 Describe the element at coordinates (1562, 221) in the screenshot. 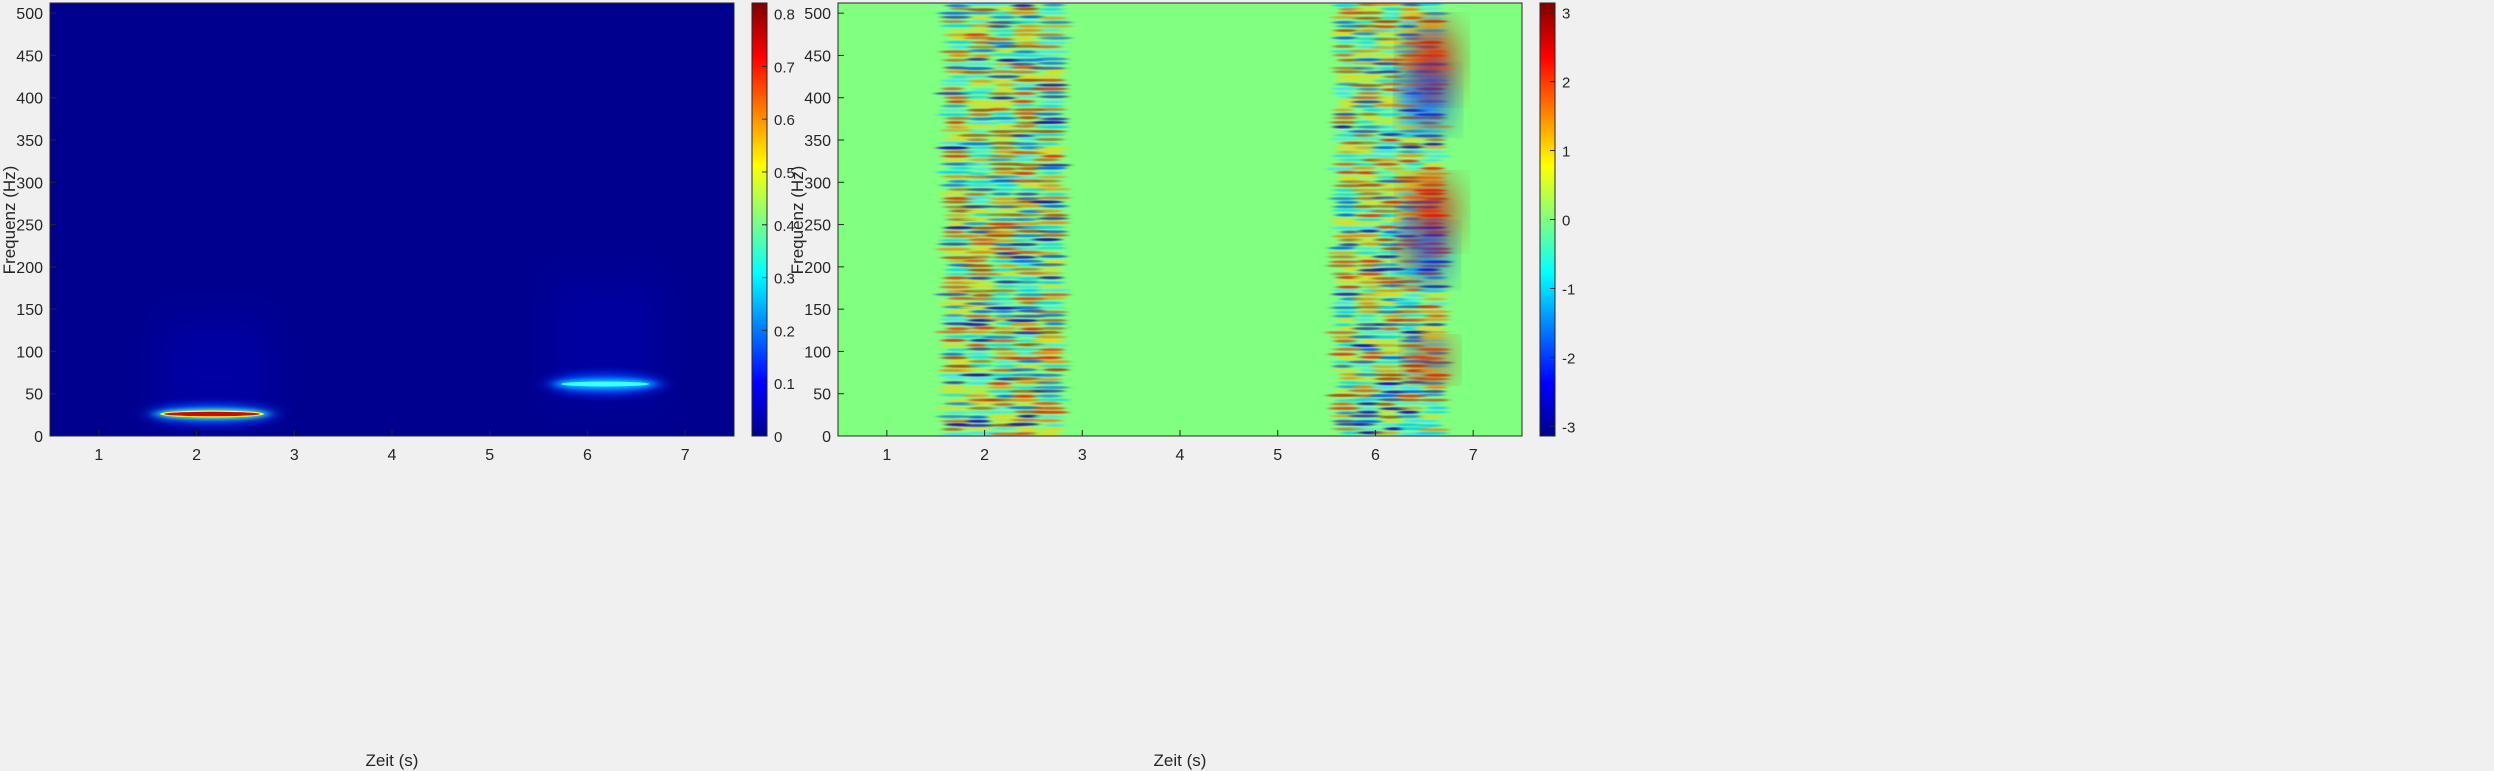

I see `phase-colorbar-ticks: -3 -2 -1 0 1 2 3` at that location.